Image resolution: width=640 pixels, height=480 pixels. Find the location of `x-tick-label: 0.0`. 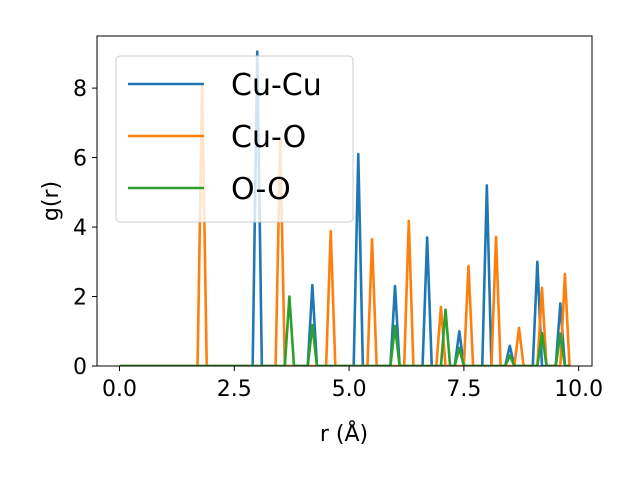

x-tick-label: 0.0 is located at coordinates (119, 389).